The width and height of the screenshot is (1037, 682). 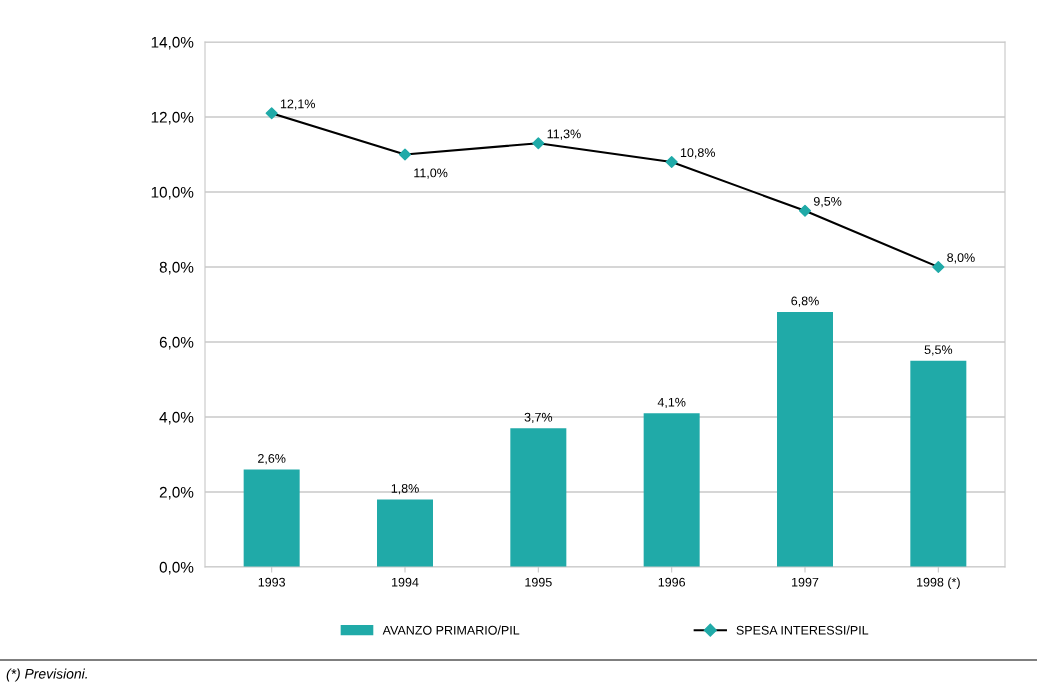 I want to click on data-label: 8,0%, so click(x=961, y=258).